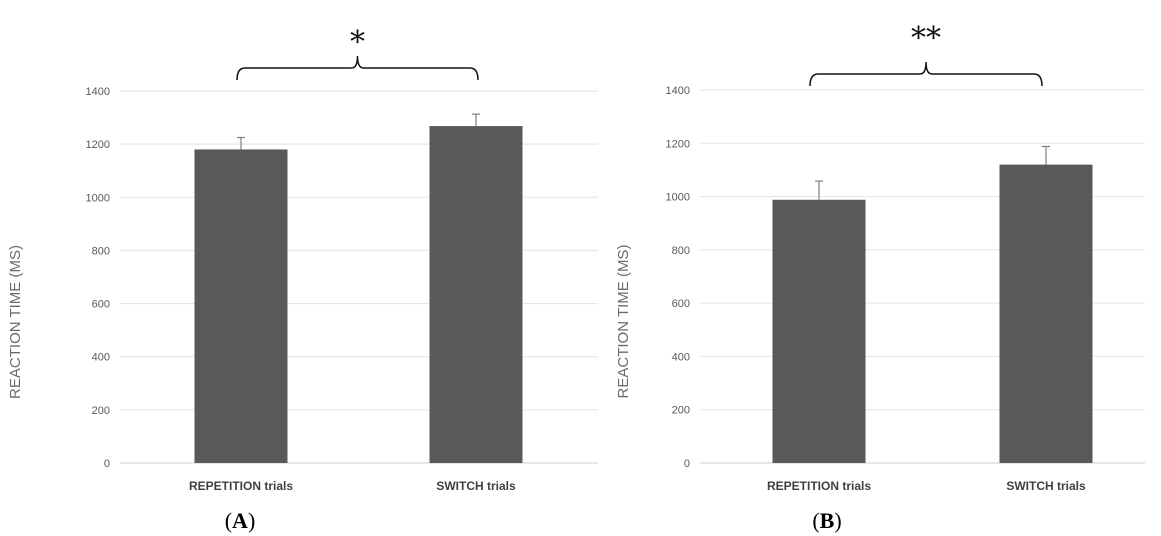  Describe the element at coordinates (357, 42) in the screenshot. I see `significance-marker: *` at that location.